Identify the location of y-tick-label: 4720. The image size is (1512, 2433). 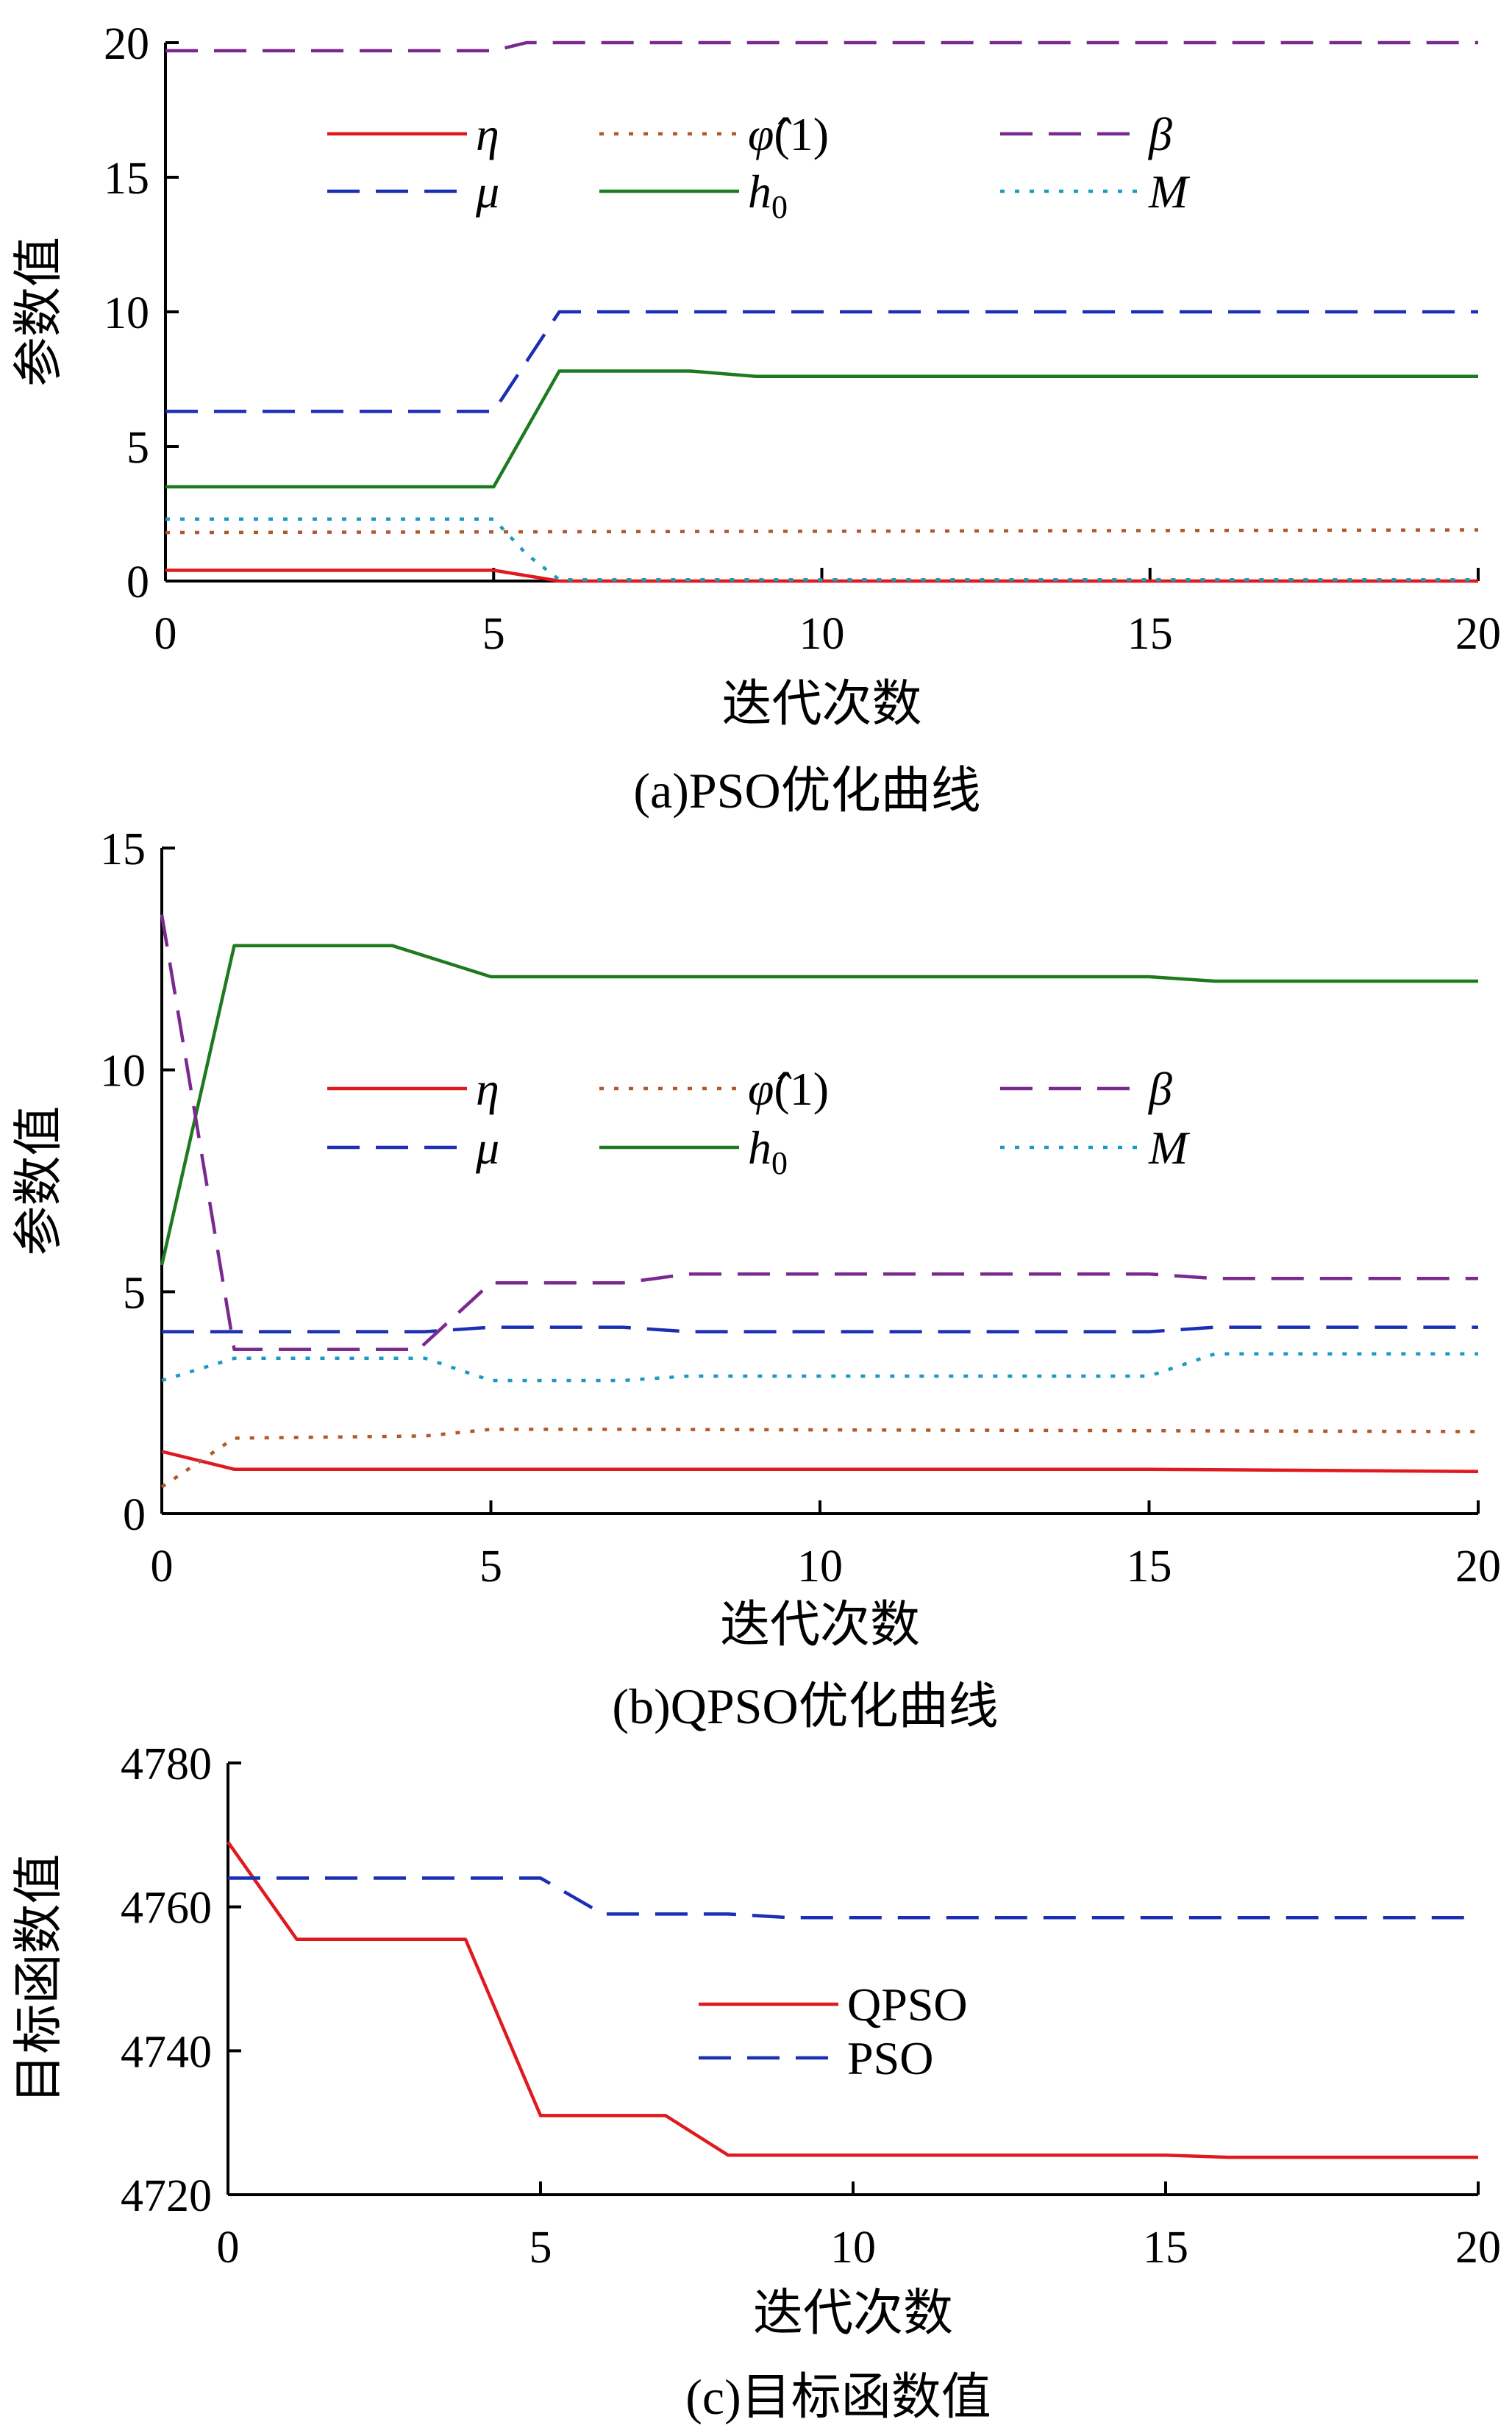
(166, 2196).